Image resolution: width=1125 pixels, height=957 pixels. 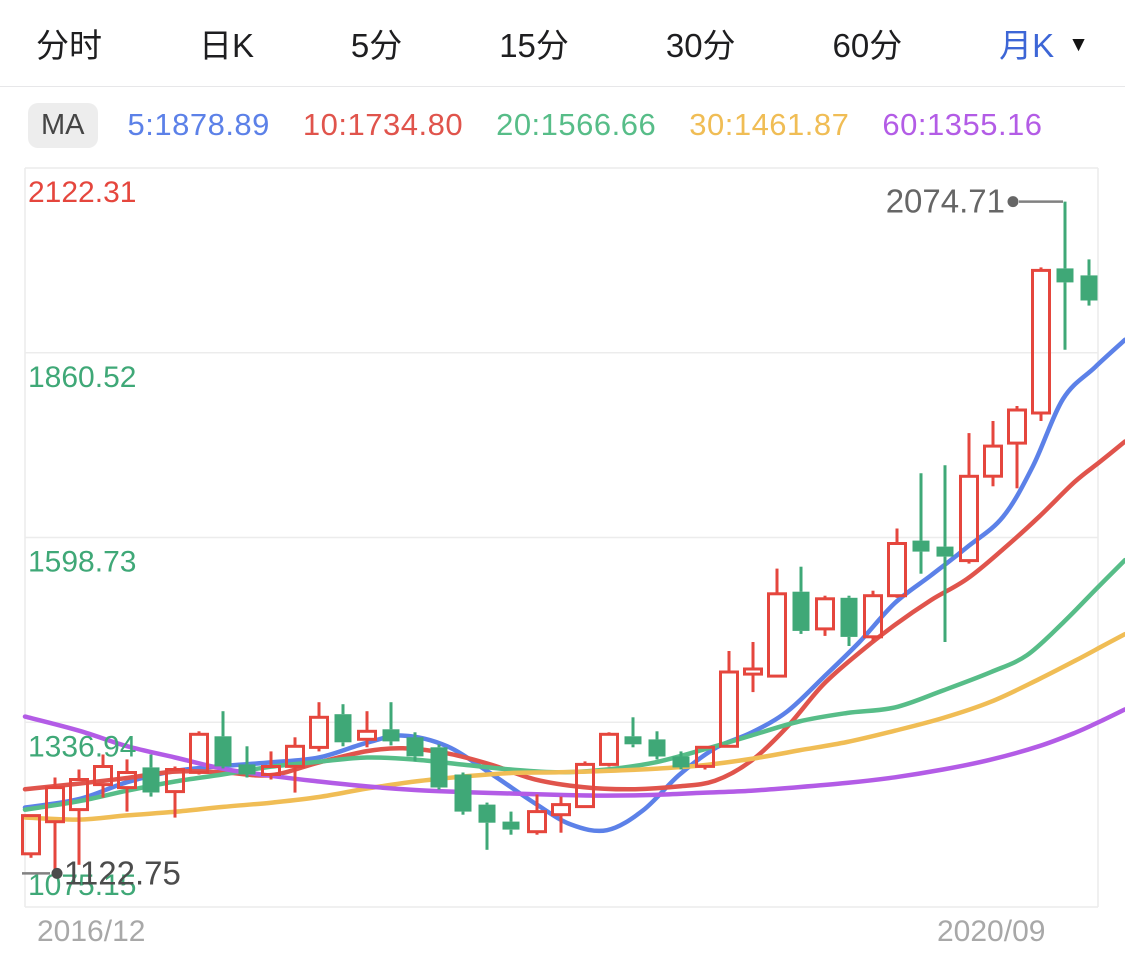 What do you see at coordinates (63, 125) in the screenshot?
I see `ma-badge: MA` at bounding box center [63, 125].